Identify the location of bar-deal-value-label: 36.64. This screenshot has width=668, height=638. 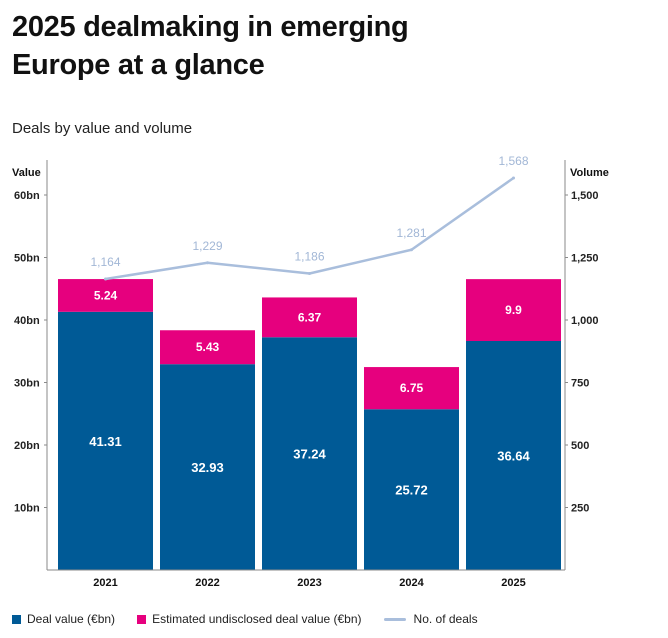
(513, 456).